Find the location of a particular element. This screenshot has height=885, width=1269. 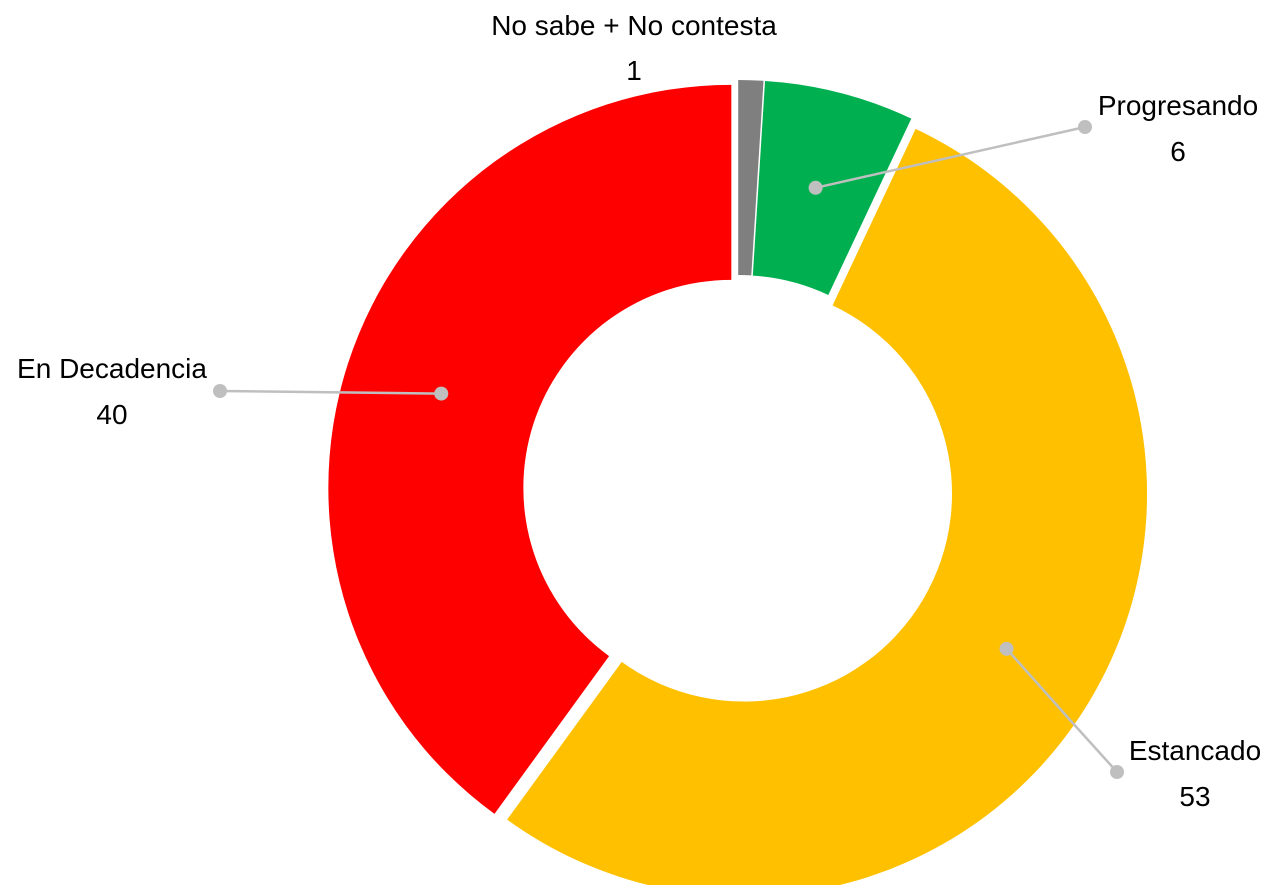

data-label-estancado: Estancado 53 is located at coordinates (1195, 773).